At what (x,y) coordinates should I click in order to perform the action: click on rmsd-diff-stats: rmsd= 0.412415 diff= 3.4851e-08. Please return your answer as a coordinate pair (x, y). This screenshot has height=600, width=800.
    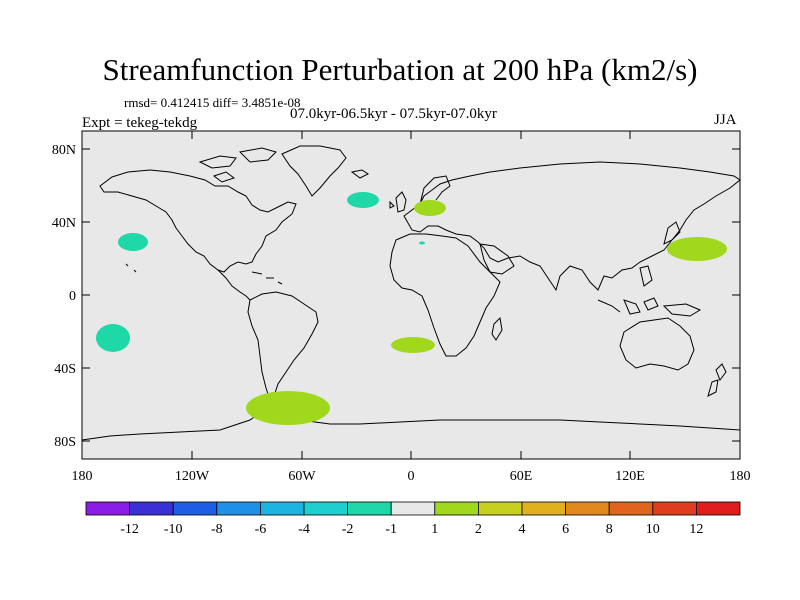
    Looking at the image, I should click on (212, 102).